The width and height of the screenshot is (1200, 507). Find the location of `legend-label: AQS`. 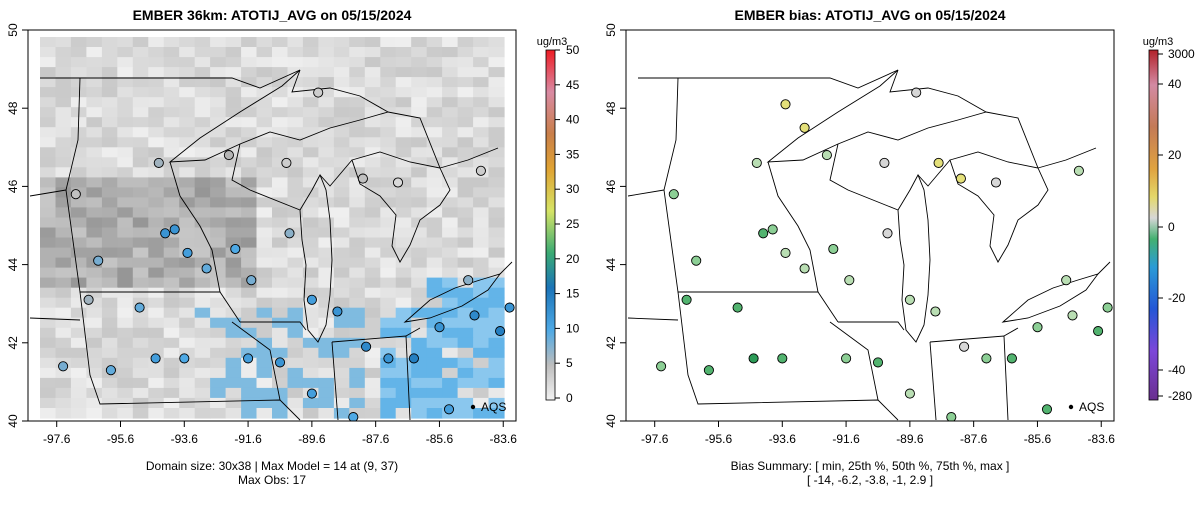

legend-label: AQS is located at coordinates (493, 407).